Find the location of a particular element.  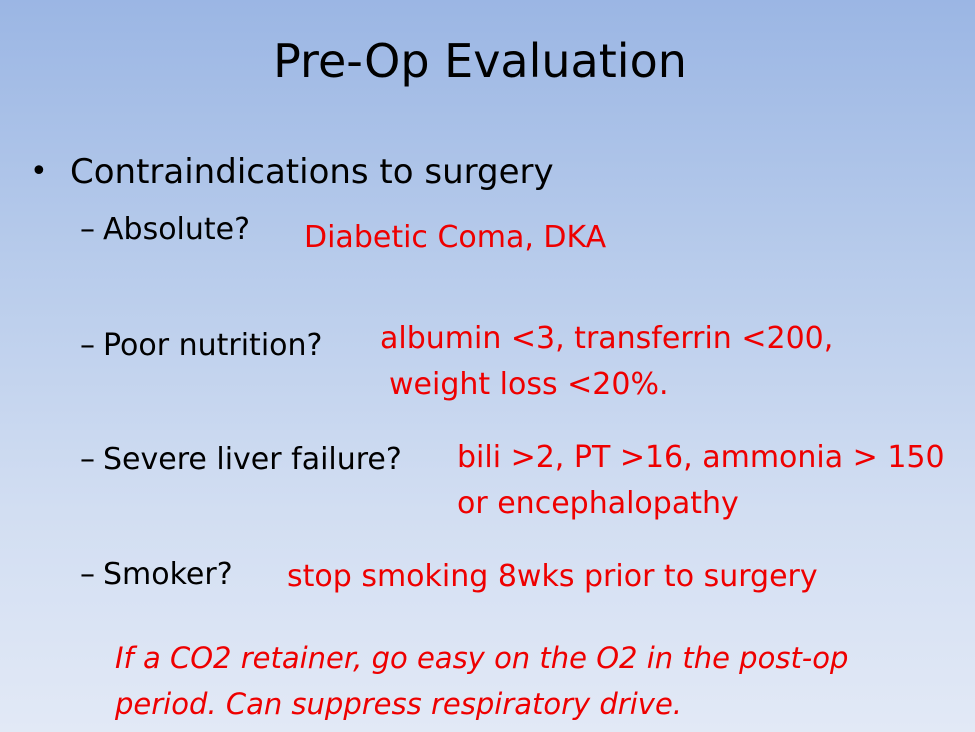

answer-liver-line-1: bili >2, PT >16, ammonia > 150 is located at coordinates (701, 457).